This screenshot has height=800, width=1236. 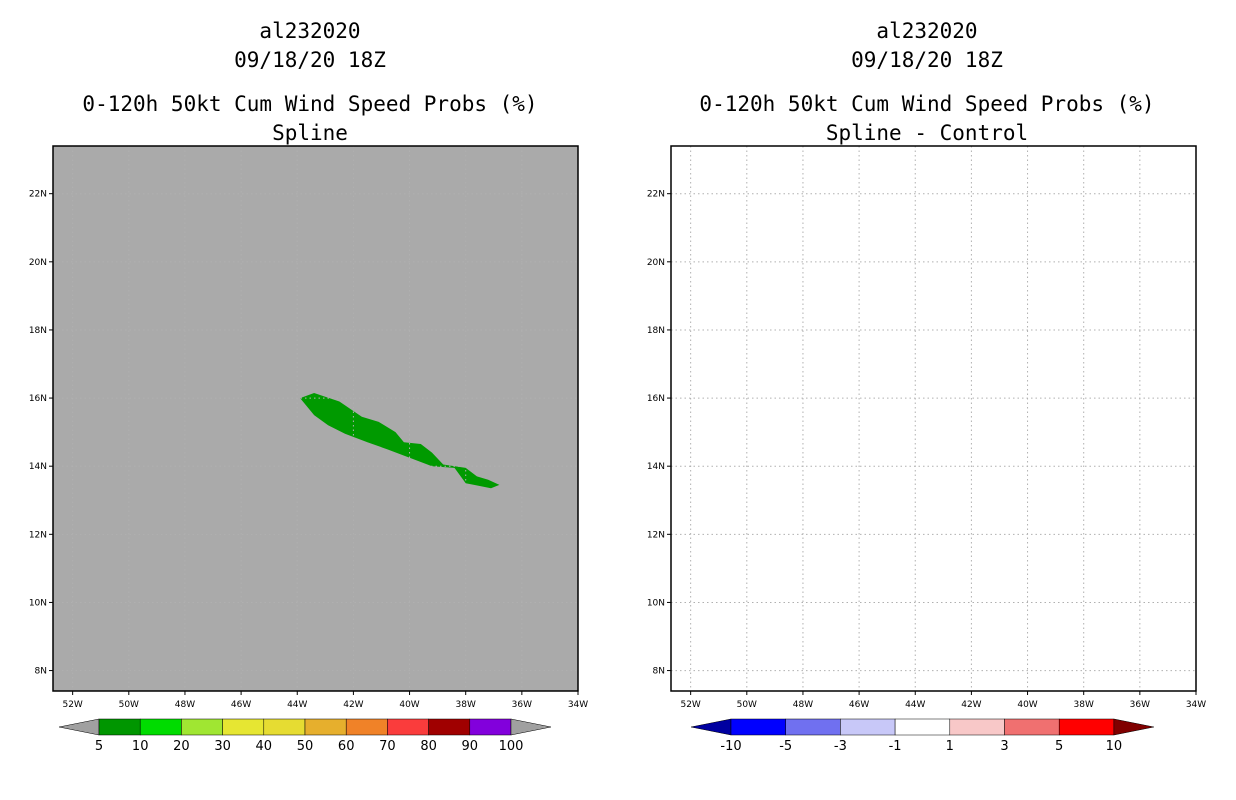 What do you see at coordinates (950, 746) in the screenshot?
I see `colorbar-label: 1` at bounding box center [950, 746].